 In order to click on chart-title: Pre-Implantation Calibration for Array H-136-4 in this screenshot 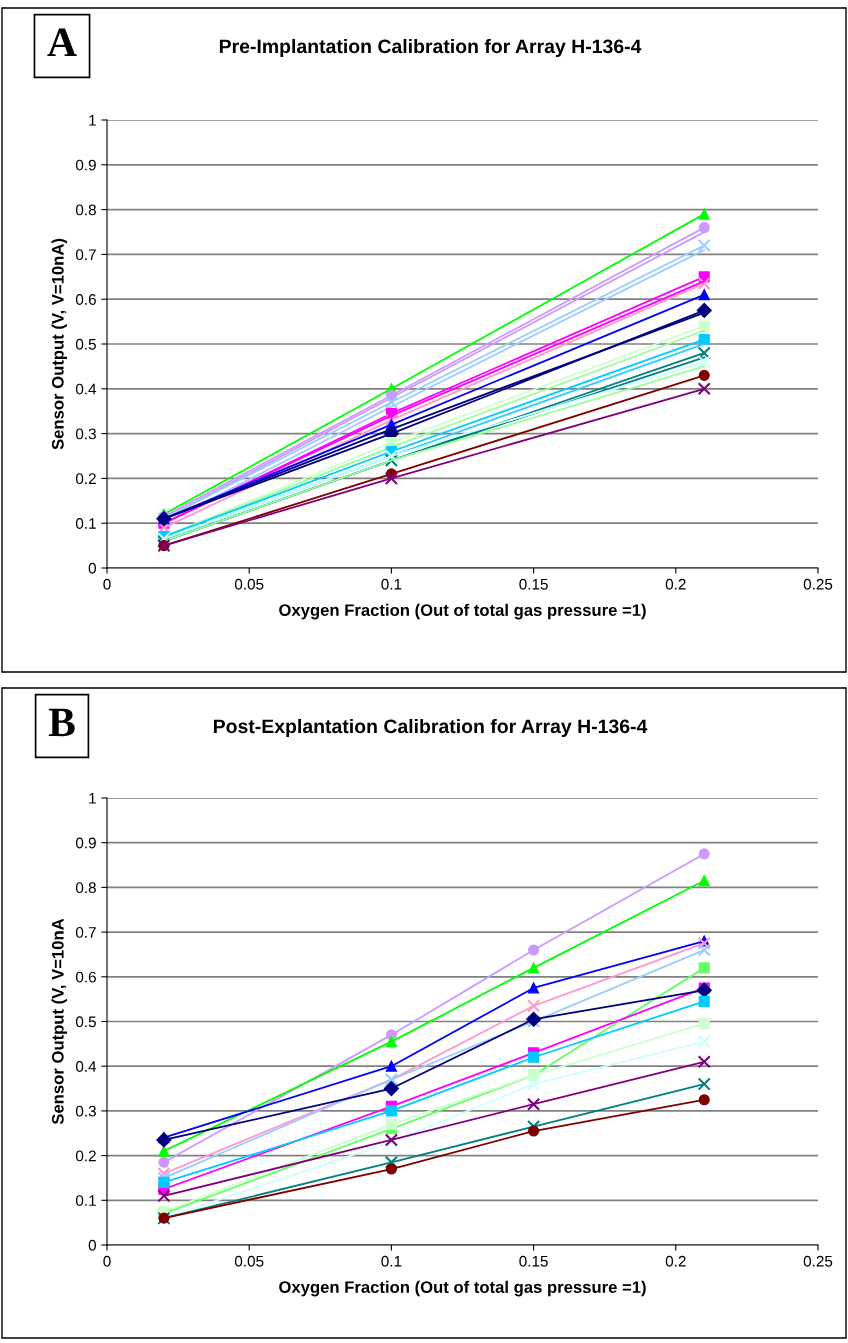, I will do `click(430, 48)`.